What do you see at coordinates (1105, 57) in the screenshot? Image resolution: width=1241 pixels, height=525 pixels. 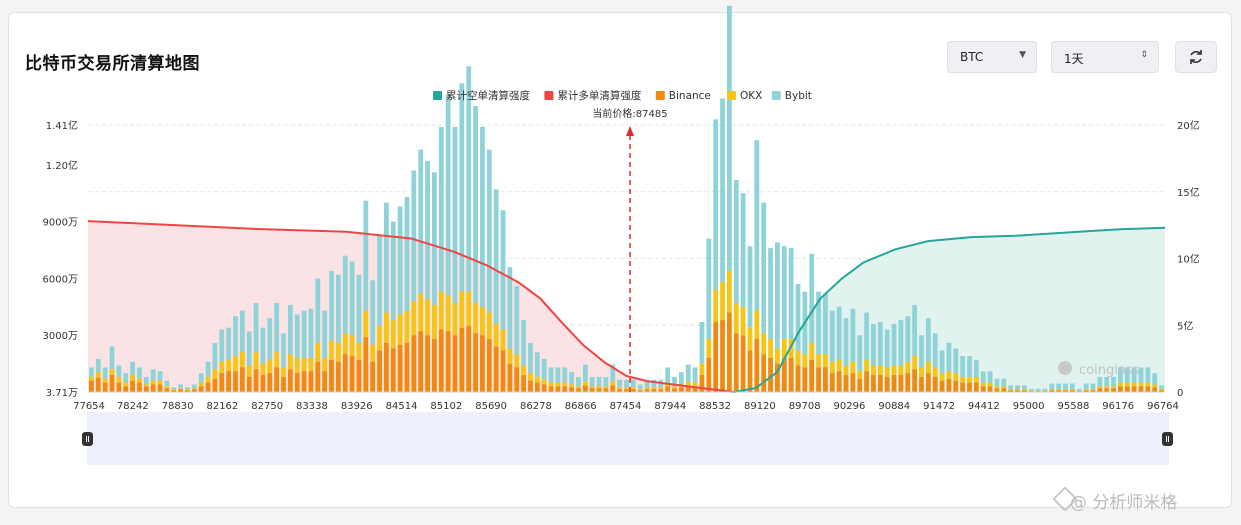 I see `period-select: 1天 ⇕` at bounding box center [1105, 57].